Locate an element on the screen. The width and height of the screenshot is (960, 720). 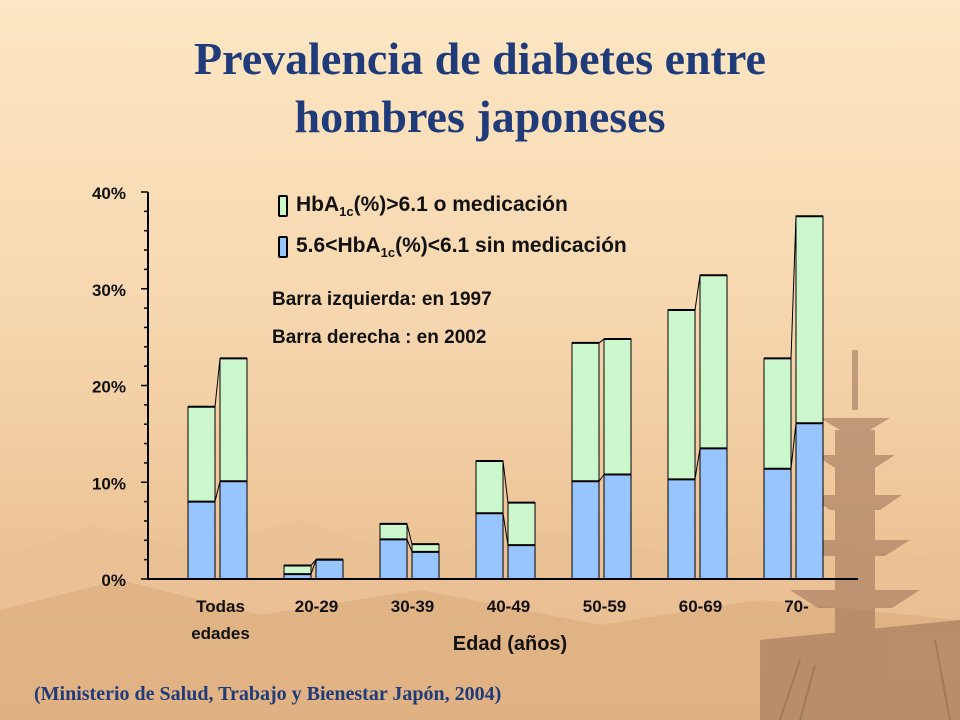
x-tick-label: 60-69 is located at coordinates (700, 606).